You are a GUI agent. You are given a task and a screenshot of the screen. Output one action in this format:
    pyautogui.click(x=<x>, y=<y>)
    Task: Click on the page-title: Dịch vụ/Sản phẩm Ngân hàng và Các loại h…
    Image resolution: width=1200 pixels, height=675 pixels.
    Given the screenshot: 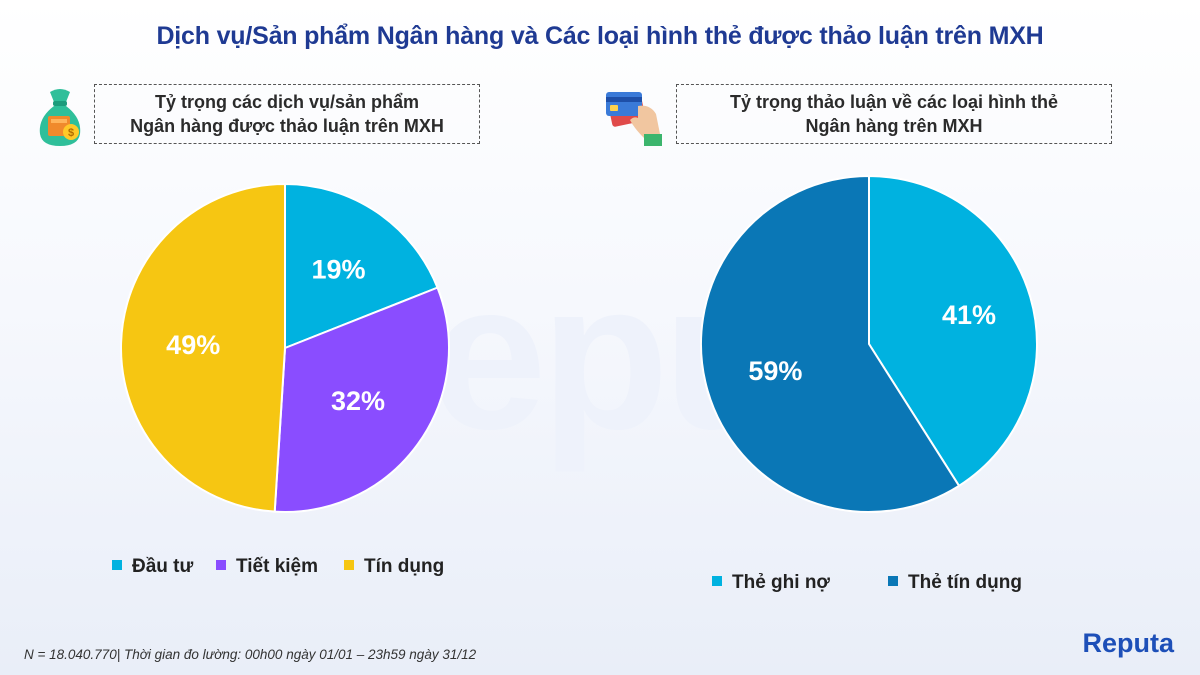 What is the action you would take?
    pyautogui.click(x=600, y=36)
    